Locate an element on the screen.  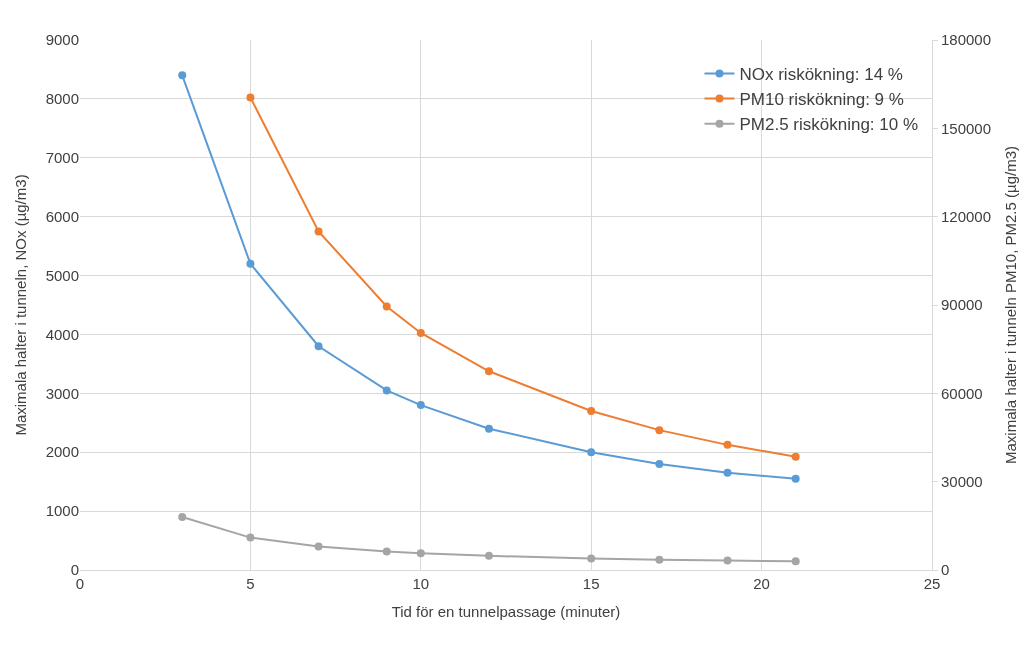
x-tick-label: 10 is located at coordinates (421, 583).